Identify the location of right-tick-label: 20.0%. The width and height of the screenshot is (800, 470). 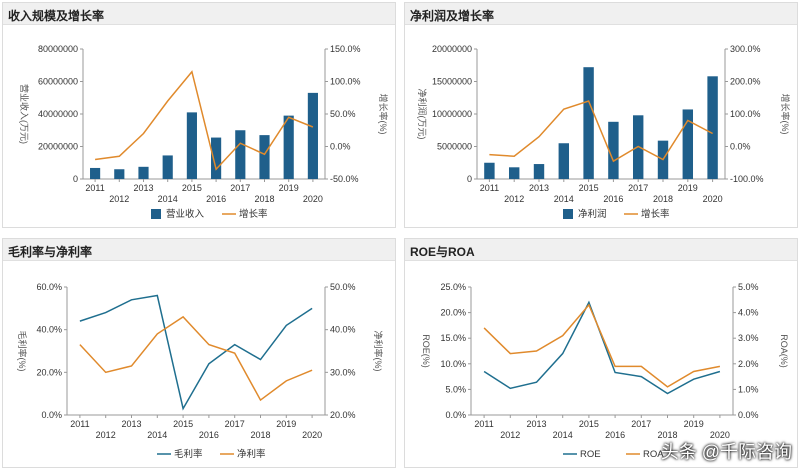
(343, 415).